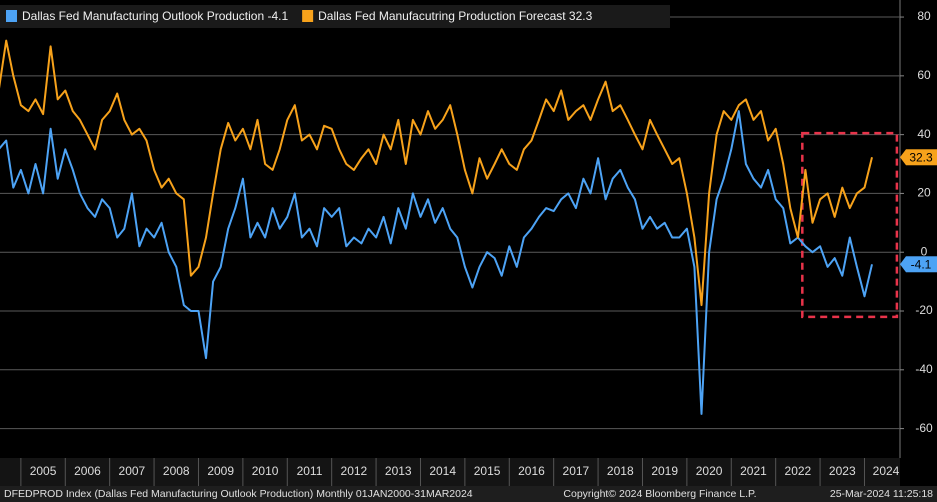 The image size is (937, 502). I want to click on y-tick-label: 0, so click(924, 251).